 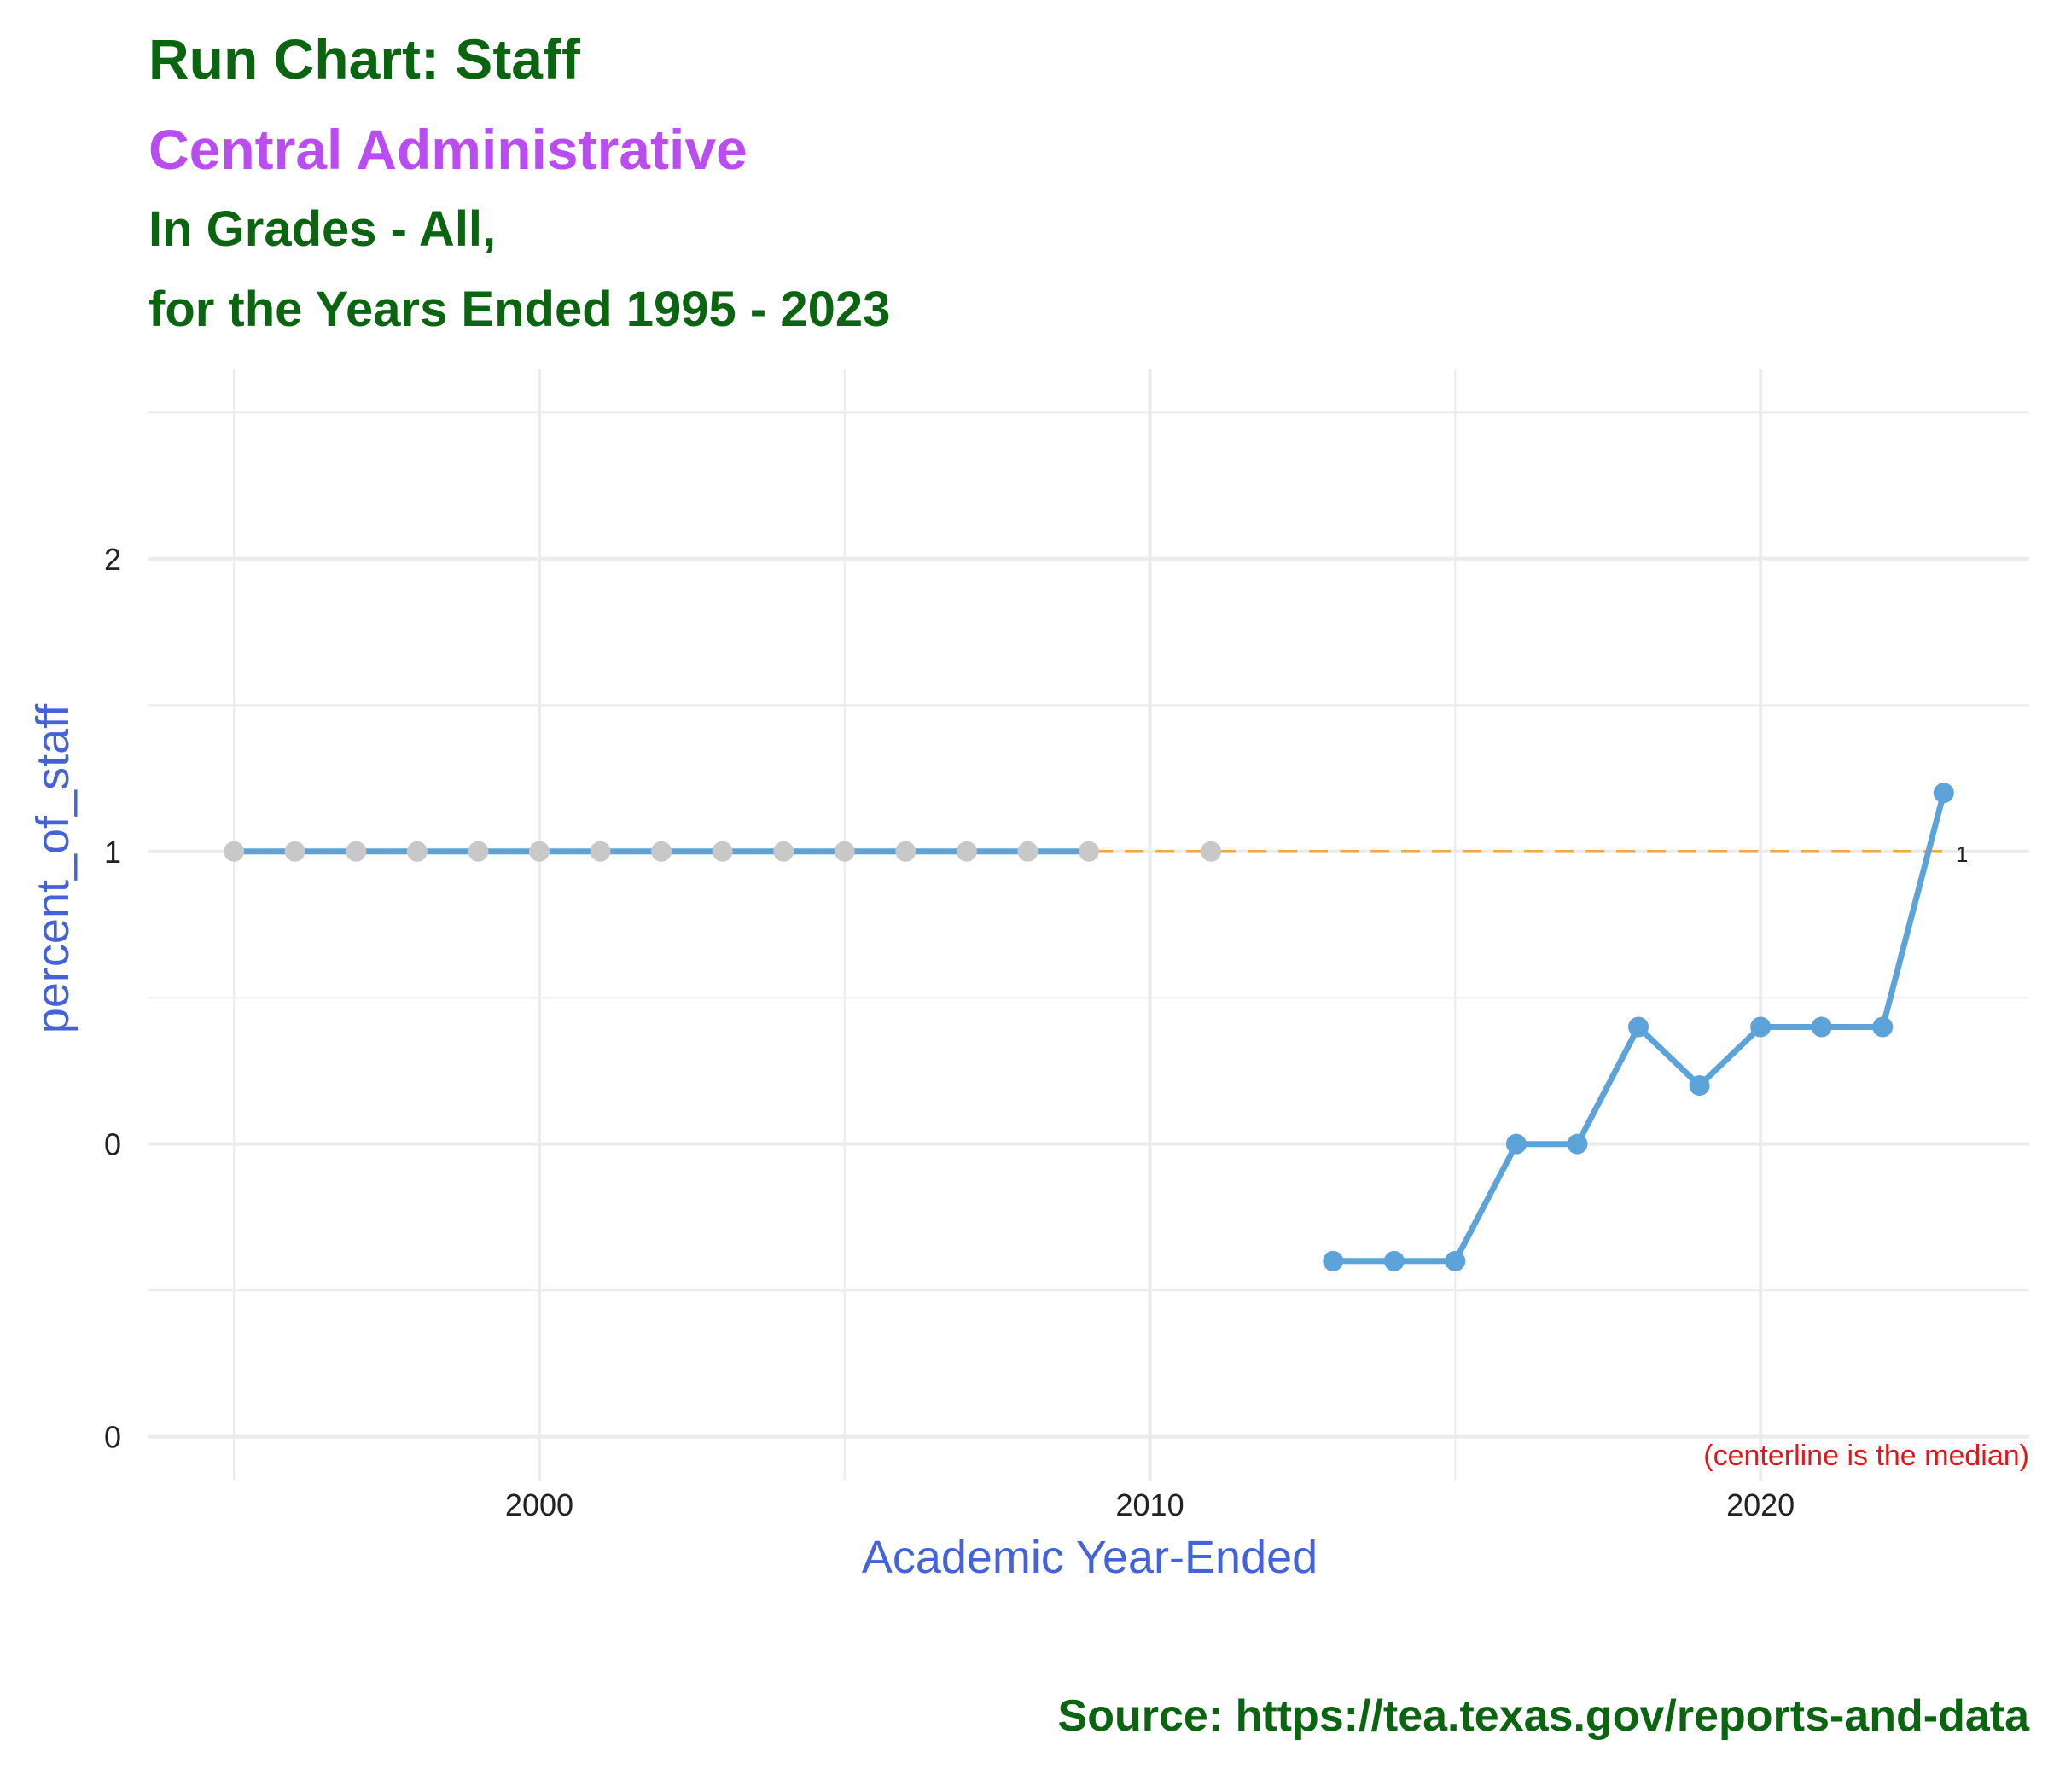 I want to click on y-tick-label: 2, so click(x=113, y=559).